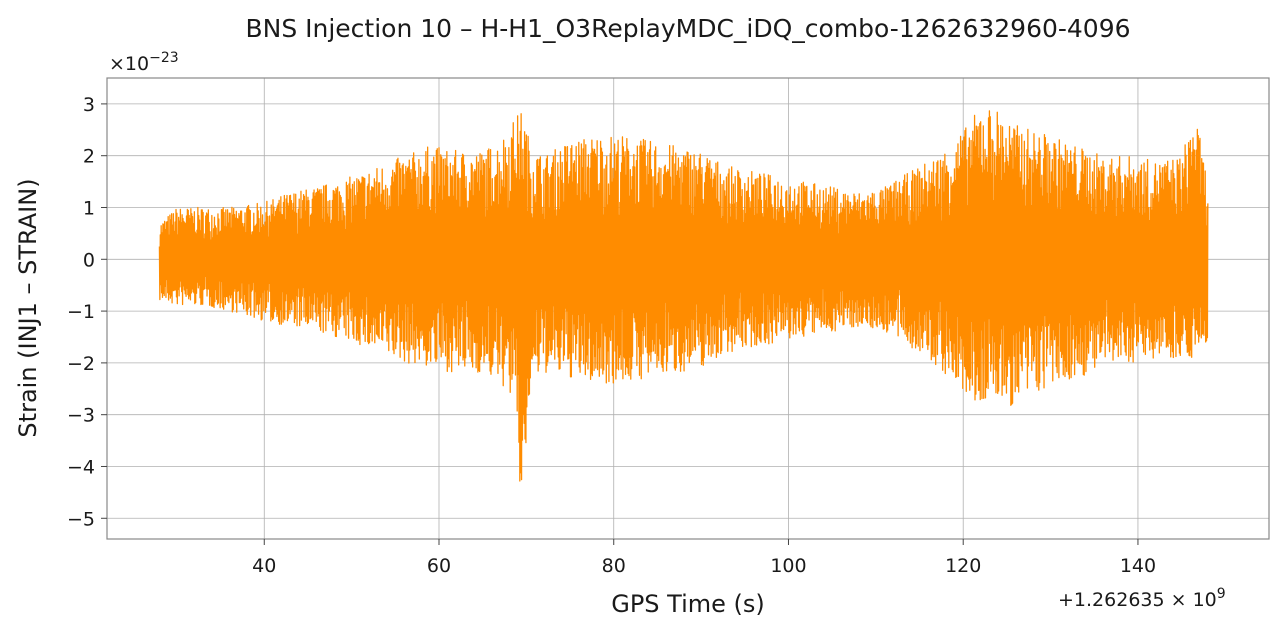 The height and width of the screenshot is (633, 1284). I want to click on x-offset-label: +1.262635 × 109, so click(1142, 598).